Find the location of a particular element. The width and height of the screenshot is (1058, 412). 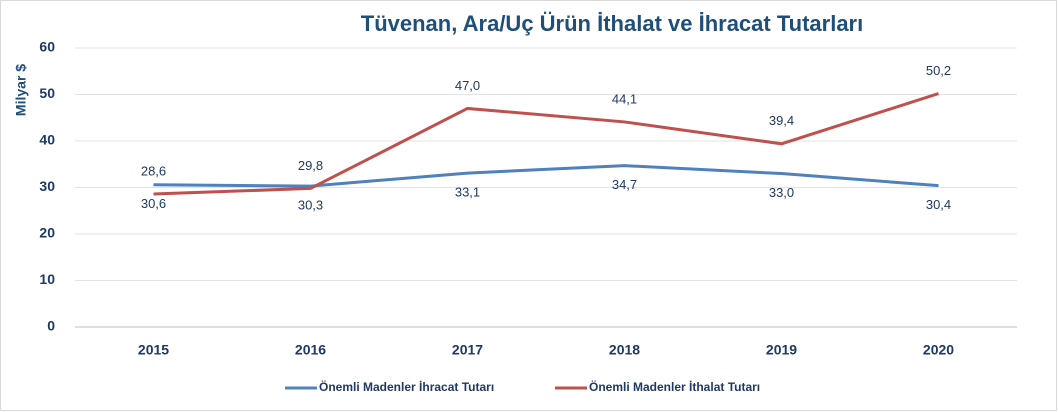

data-label: 28,6 is located at coordinates (153, 170).